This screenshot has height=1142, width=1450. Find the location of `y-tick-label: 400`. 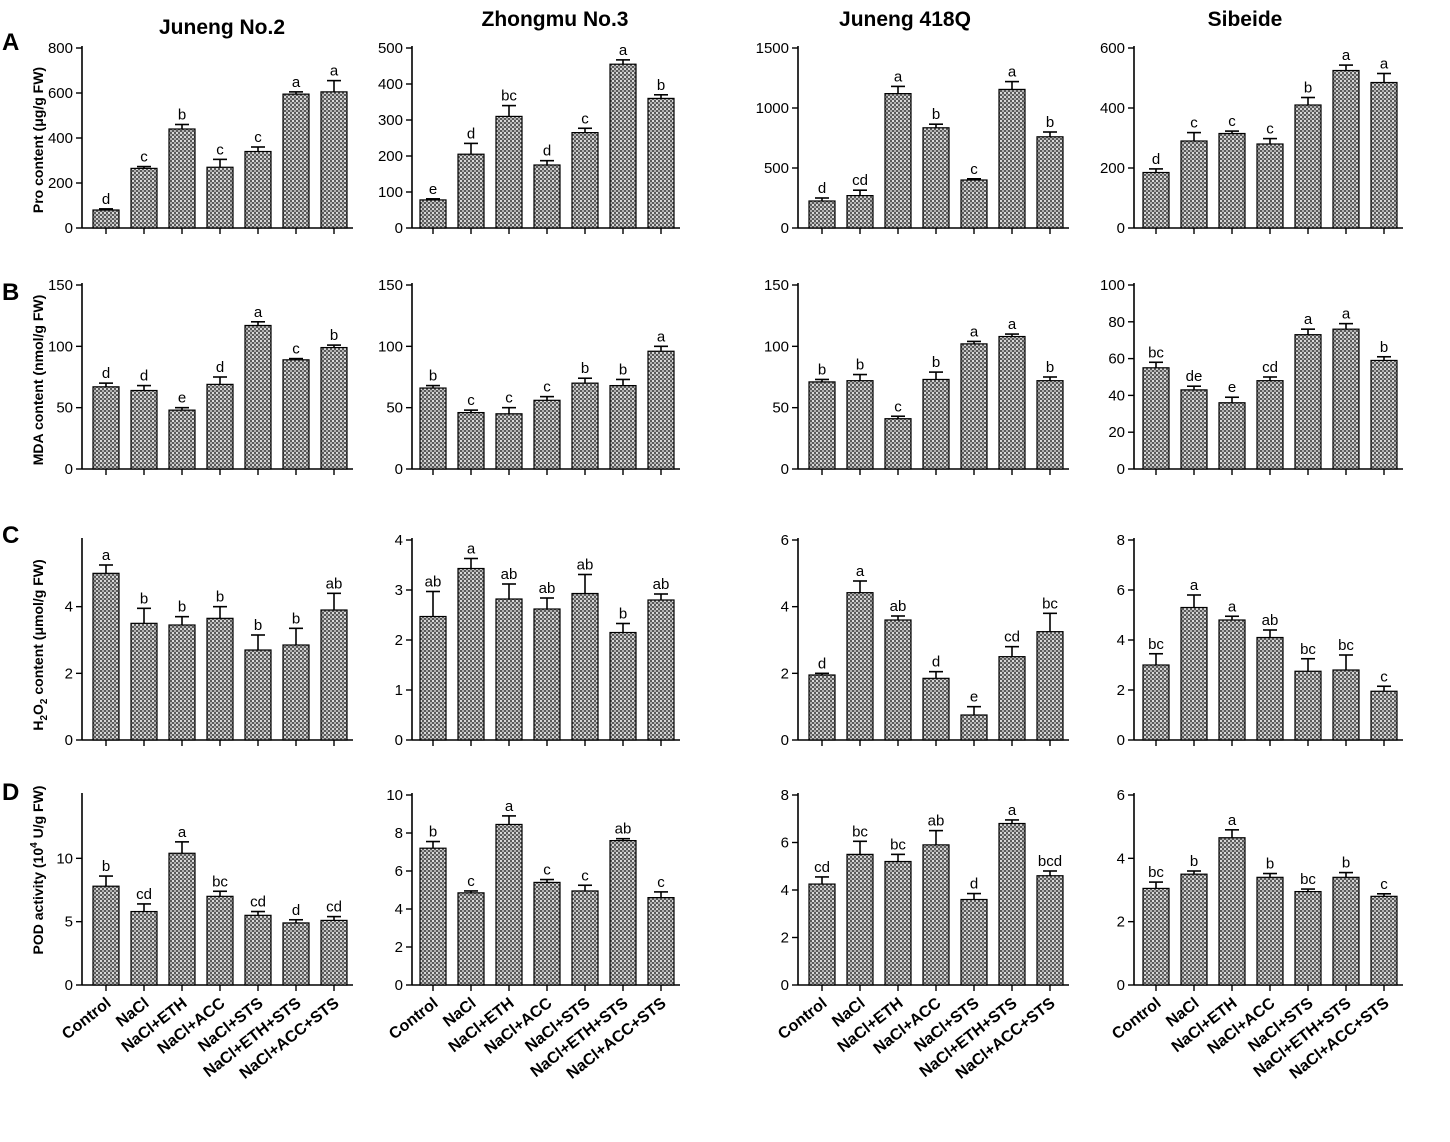

y-tick-label: 400 is located at coordinates (1112, 108).